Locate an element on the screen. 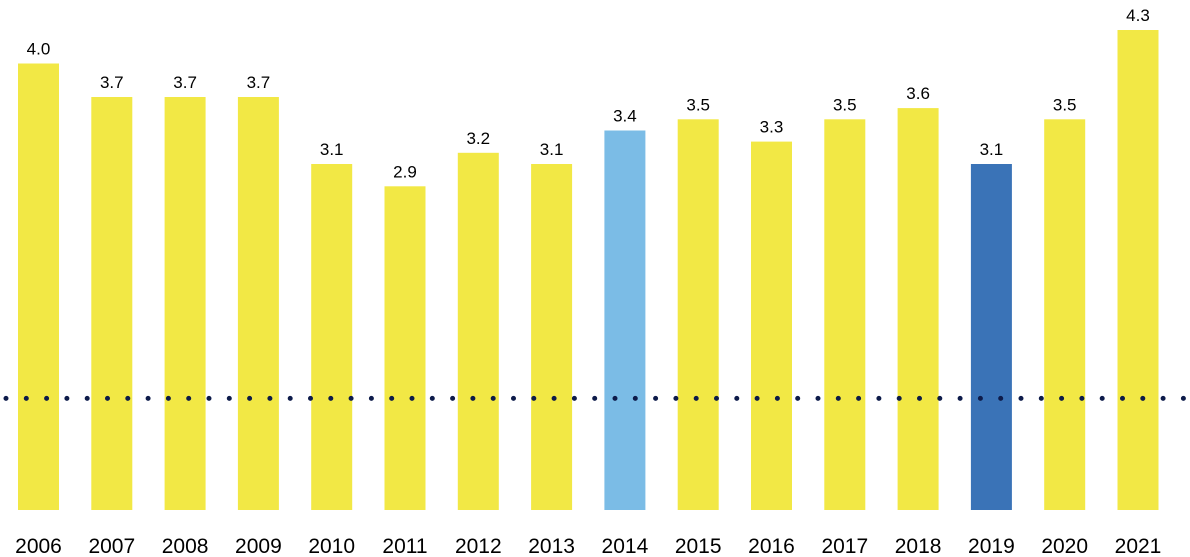 The image size is (1190, 557). bar-2018 is located at coordinates (918, 309).